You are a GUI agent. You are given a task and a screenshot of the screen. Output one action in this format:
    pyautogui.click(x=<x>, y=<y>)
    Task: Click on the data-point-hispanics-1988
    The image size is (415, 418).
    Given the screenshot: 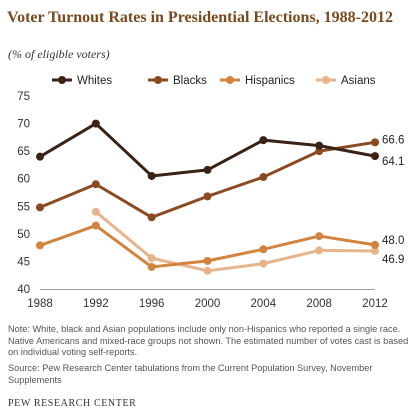 What is the action you would take?
    pyautogui.click(x=40, y=245)
    